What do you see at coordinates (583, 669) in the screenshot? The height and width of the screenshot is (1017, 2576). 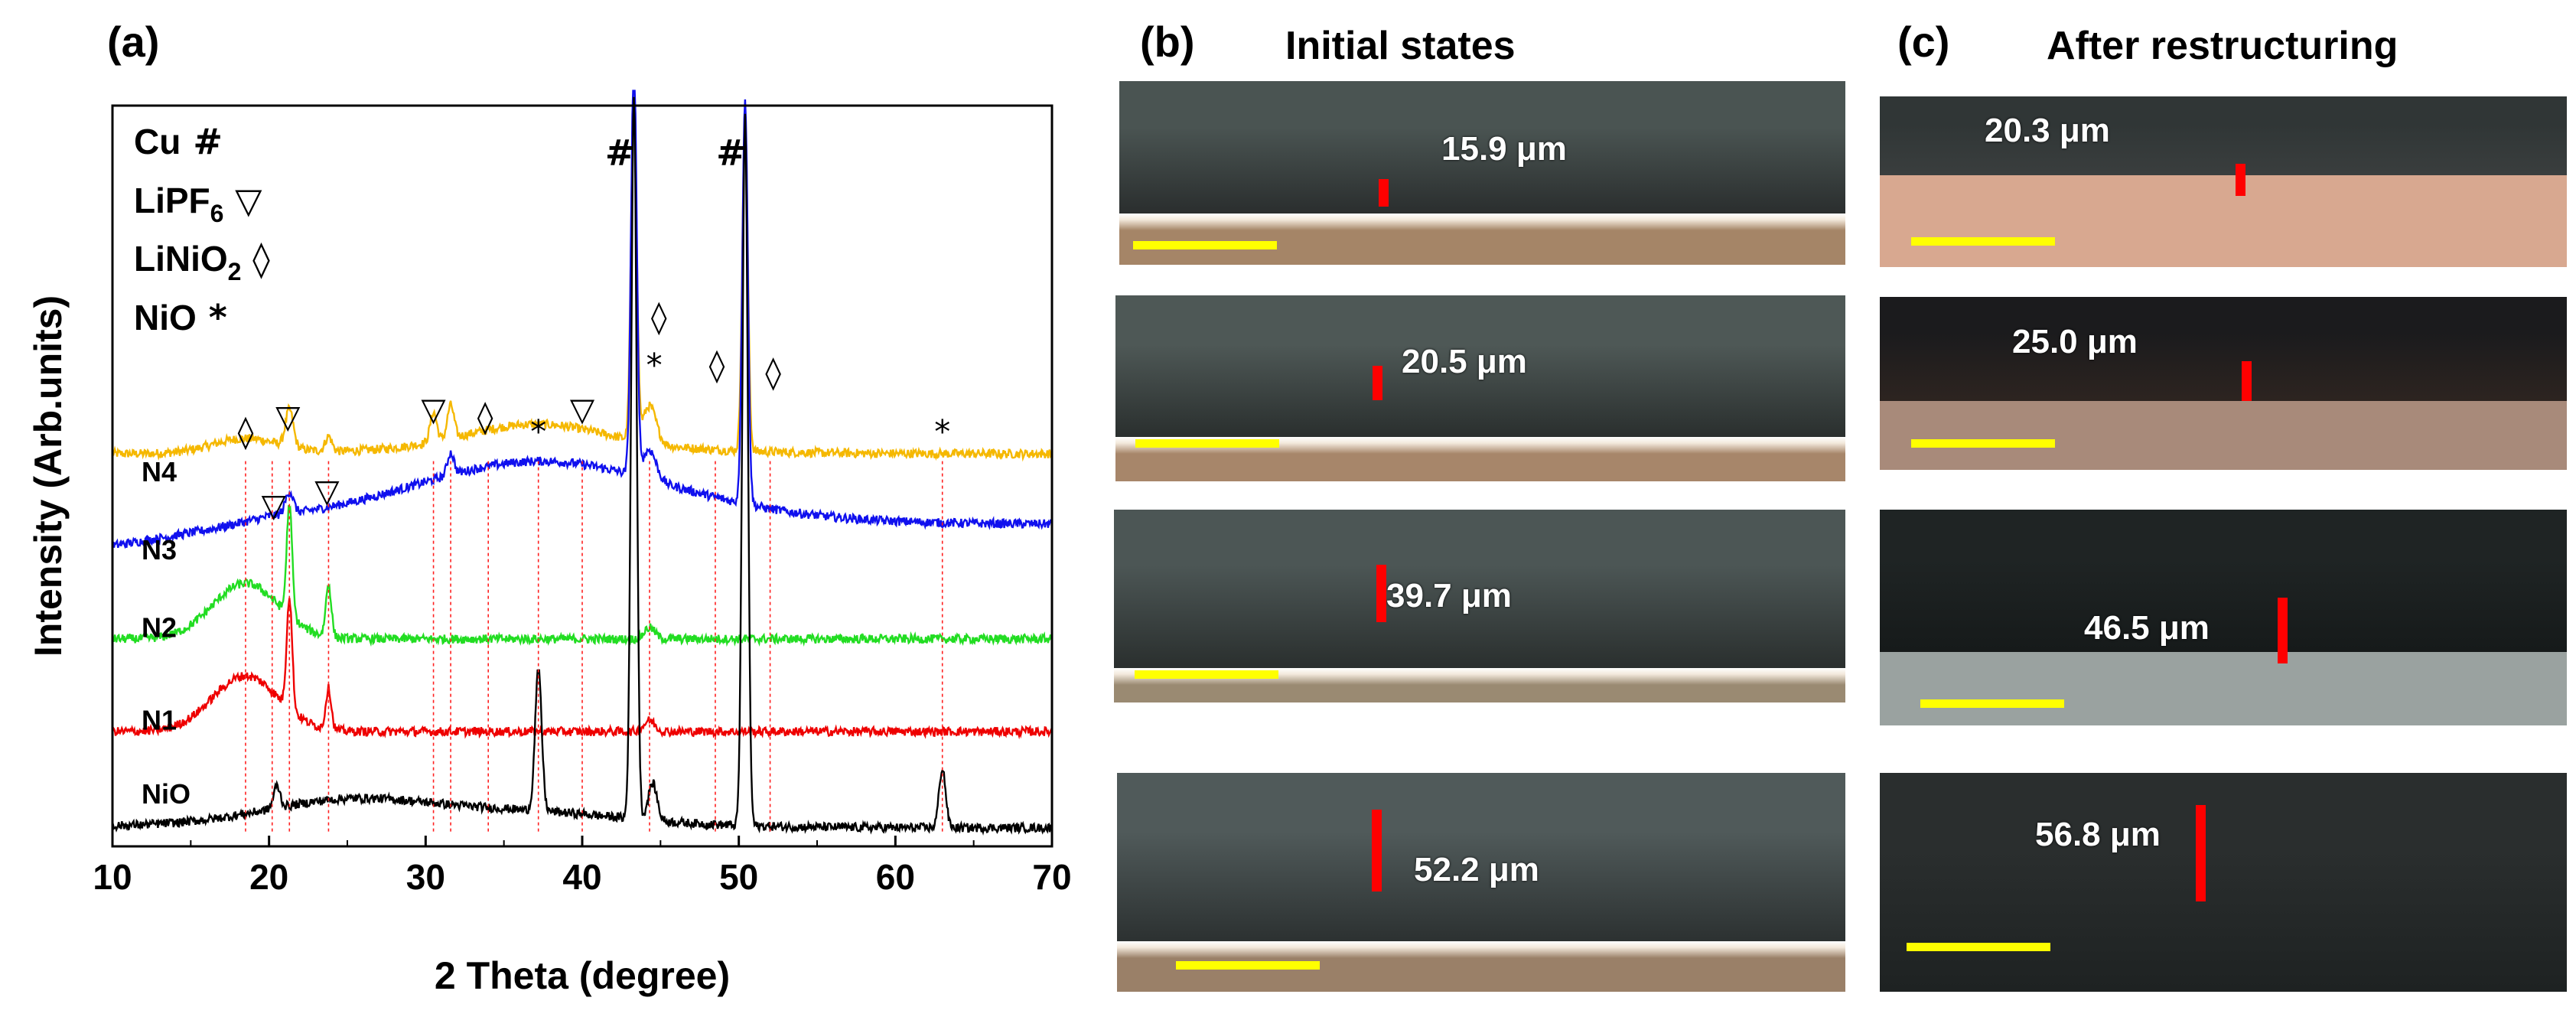 I see `series-line-n1` at bounding box center [583, 669].